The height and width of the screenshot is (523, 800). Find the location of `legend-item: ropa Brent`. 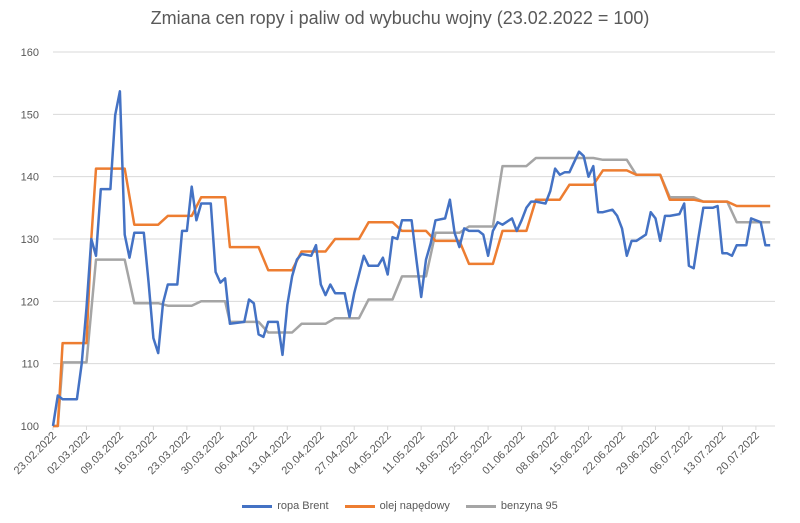

legend-item: ropa Brent is located at coordinates (285, 506).